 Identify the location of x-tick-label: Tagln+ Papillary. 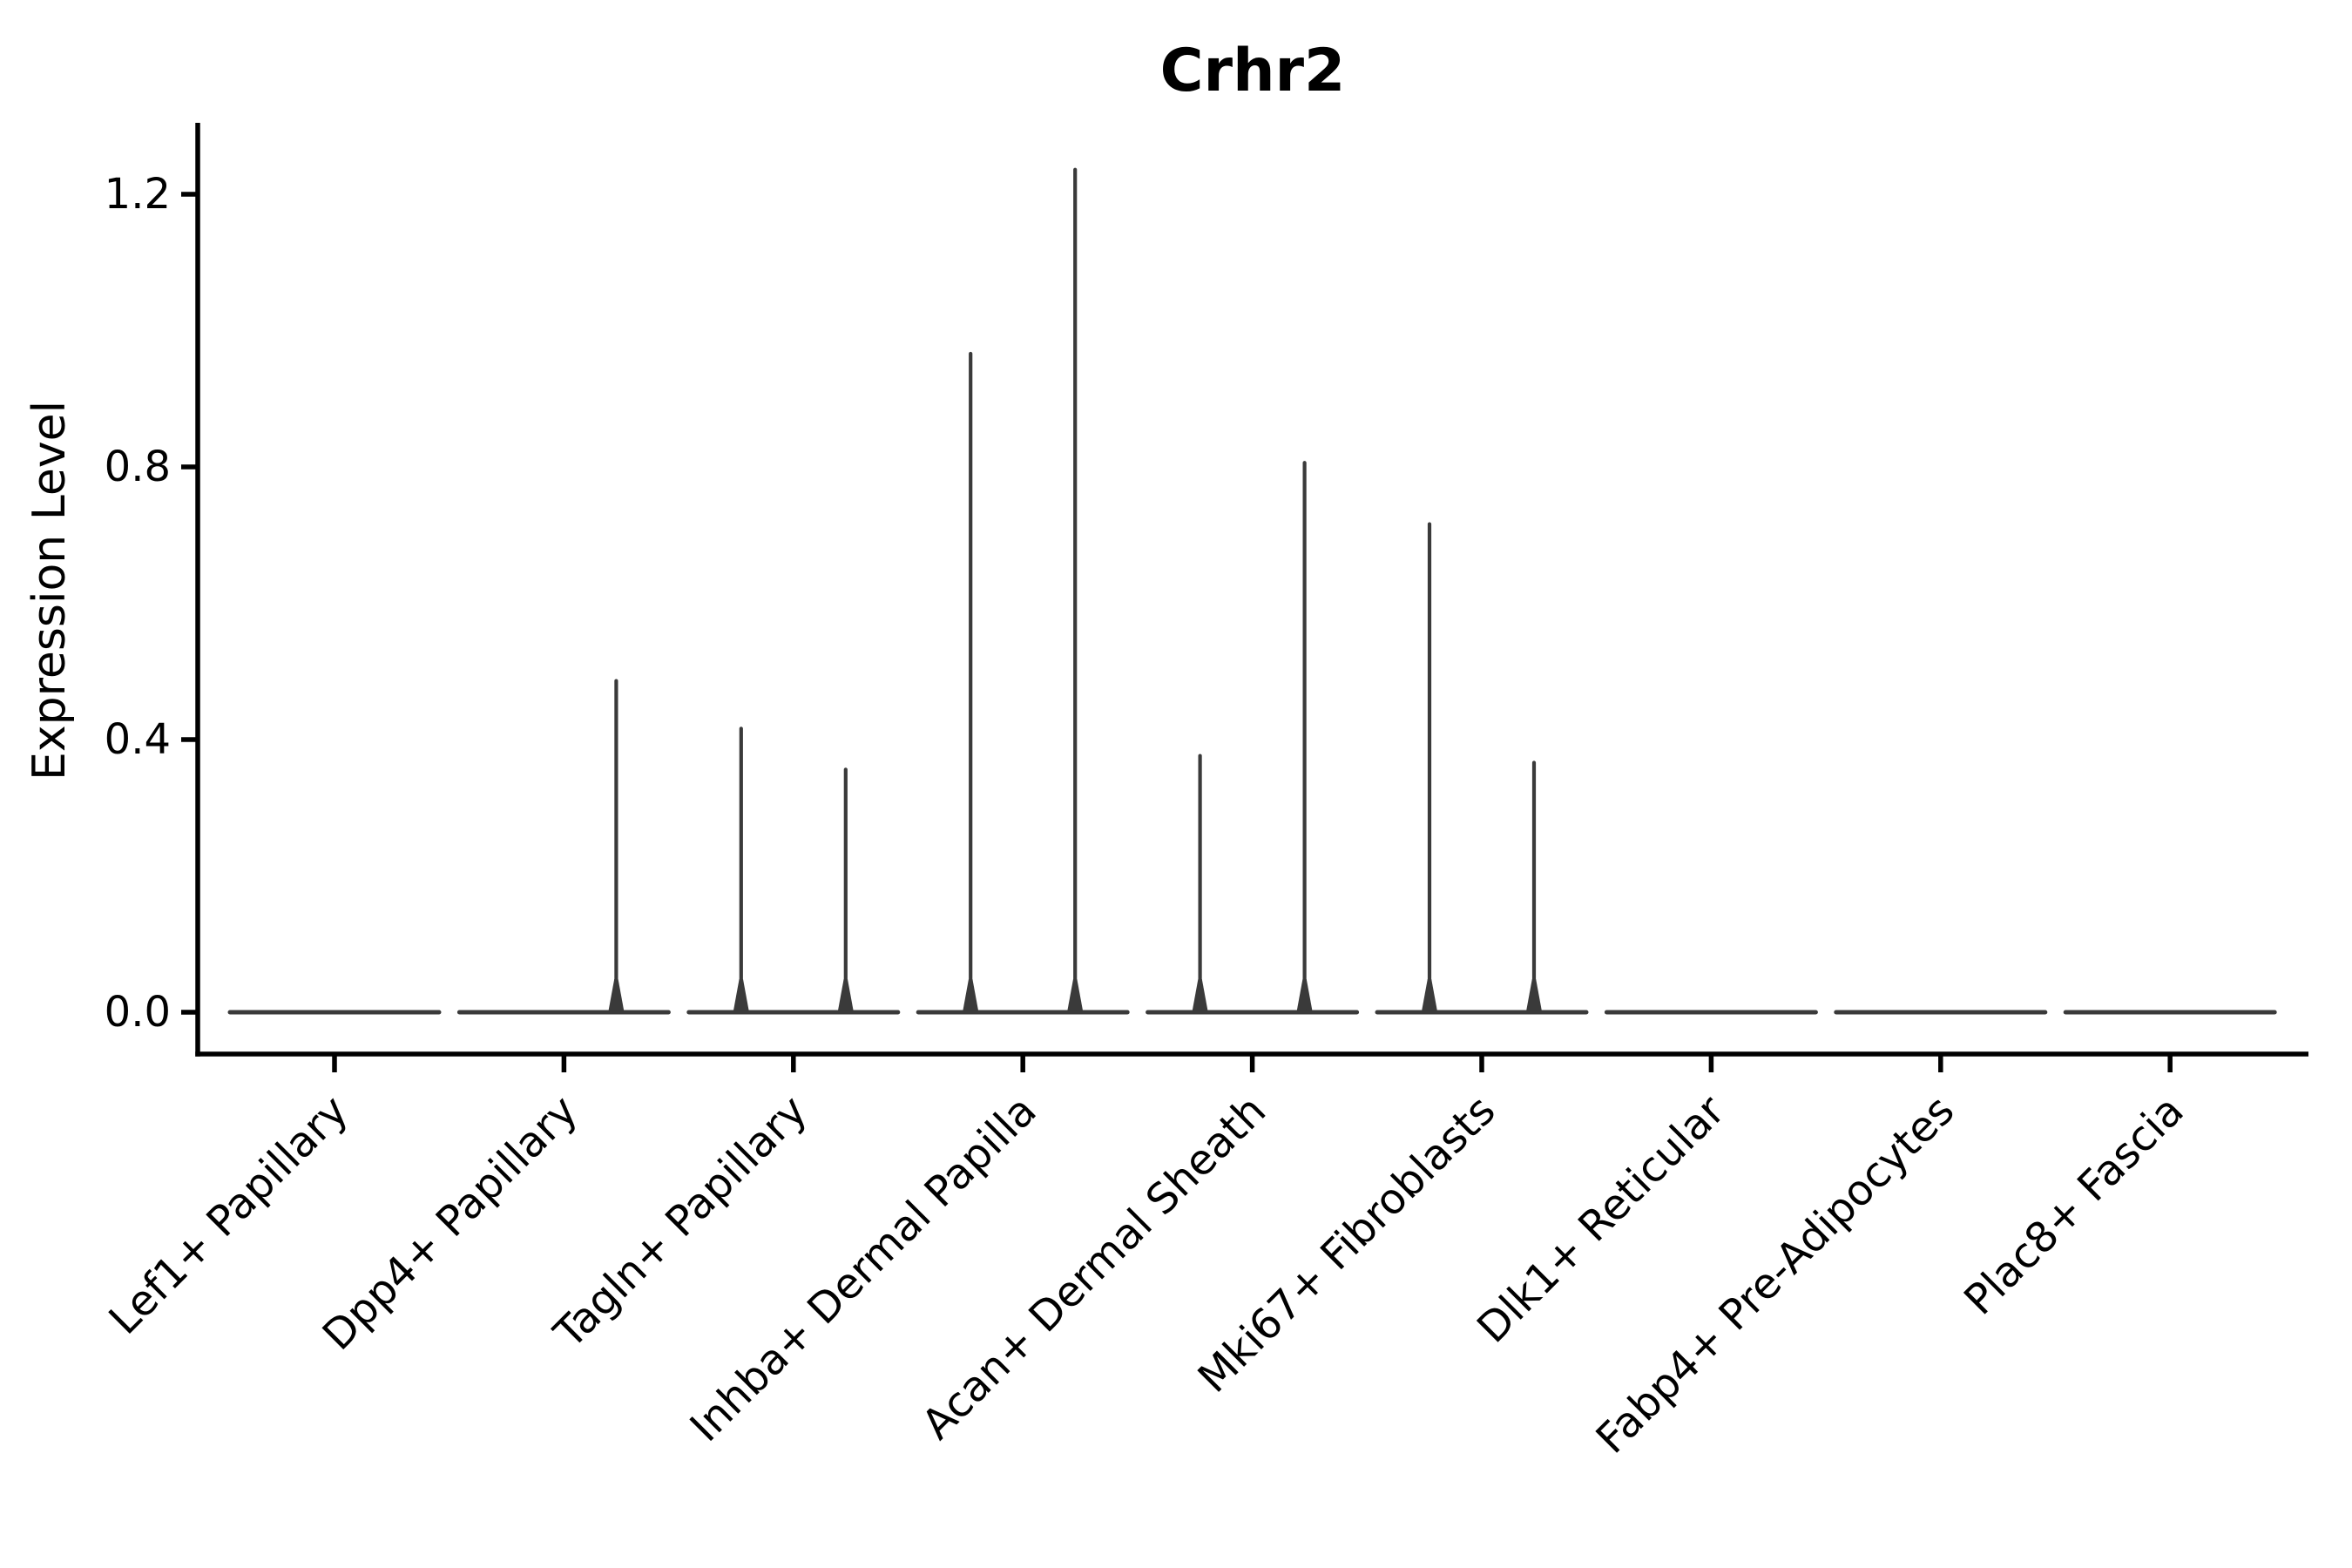
(680, 1222).